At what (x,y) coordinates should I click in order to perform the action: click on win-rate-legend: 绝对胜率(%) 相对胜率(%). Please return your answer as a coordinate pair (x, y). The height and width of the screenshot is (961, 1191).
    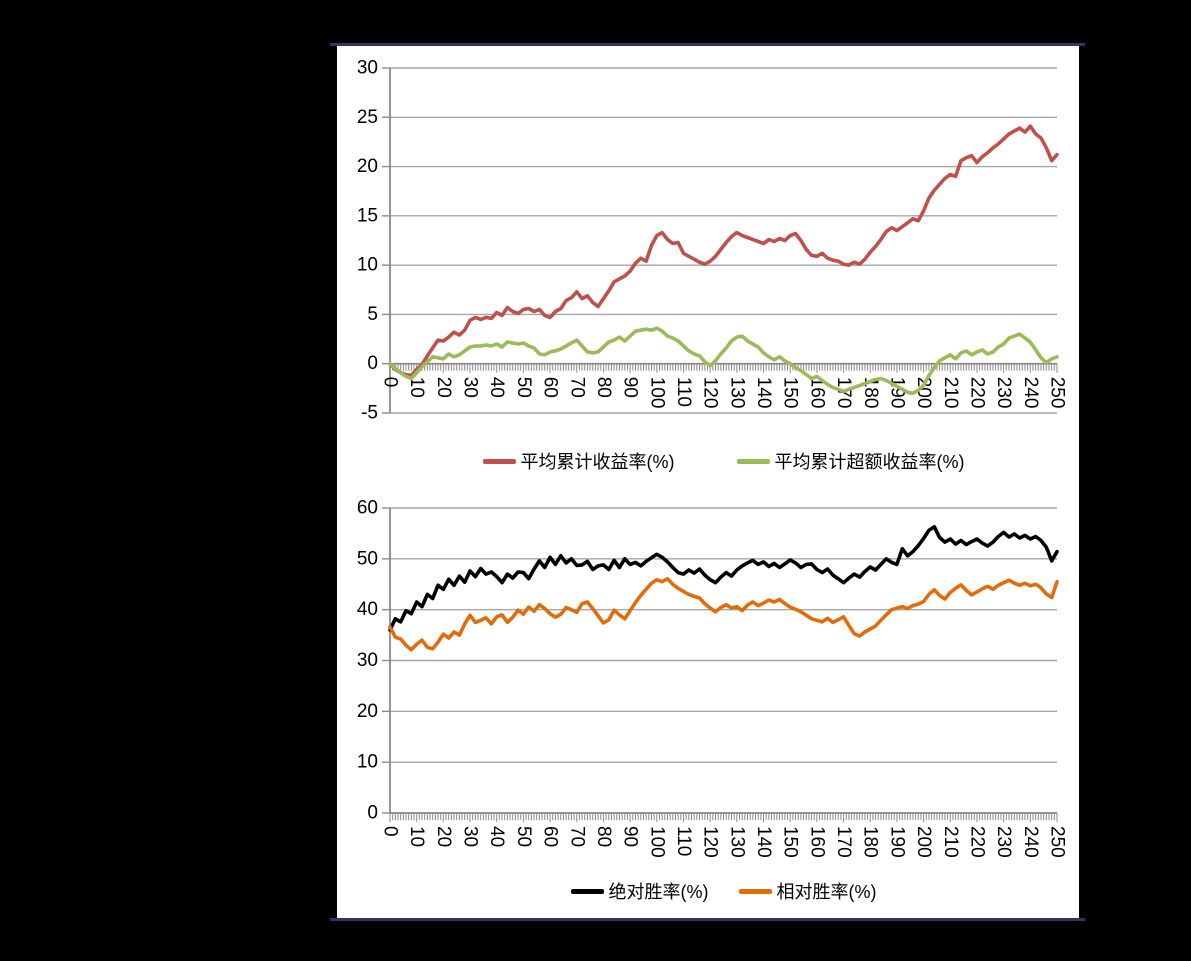
    Looking at the image, I should click on (723, 891).